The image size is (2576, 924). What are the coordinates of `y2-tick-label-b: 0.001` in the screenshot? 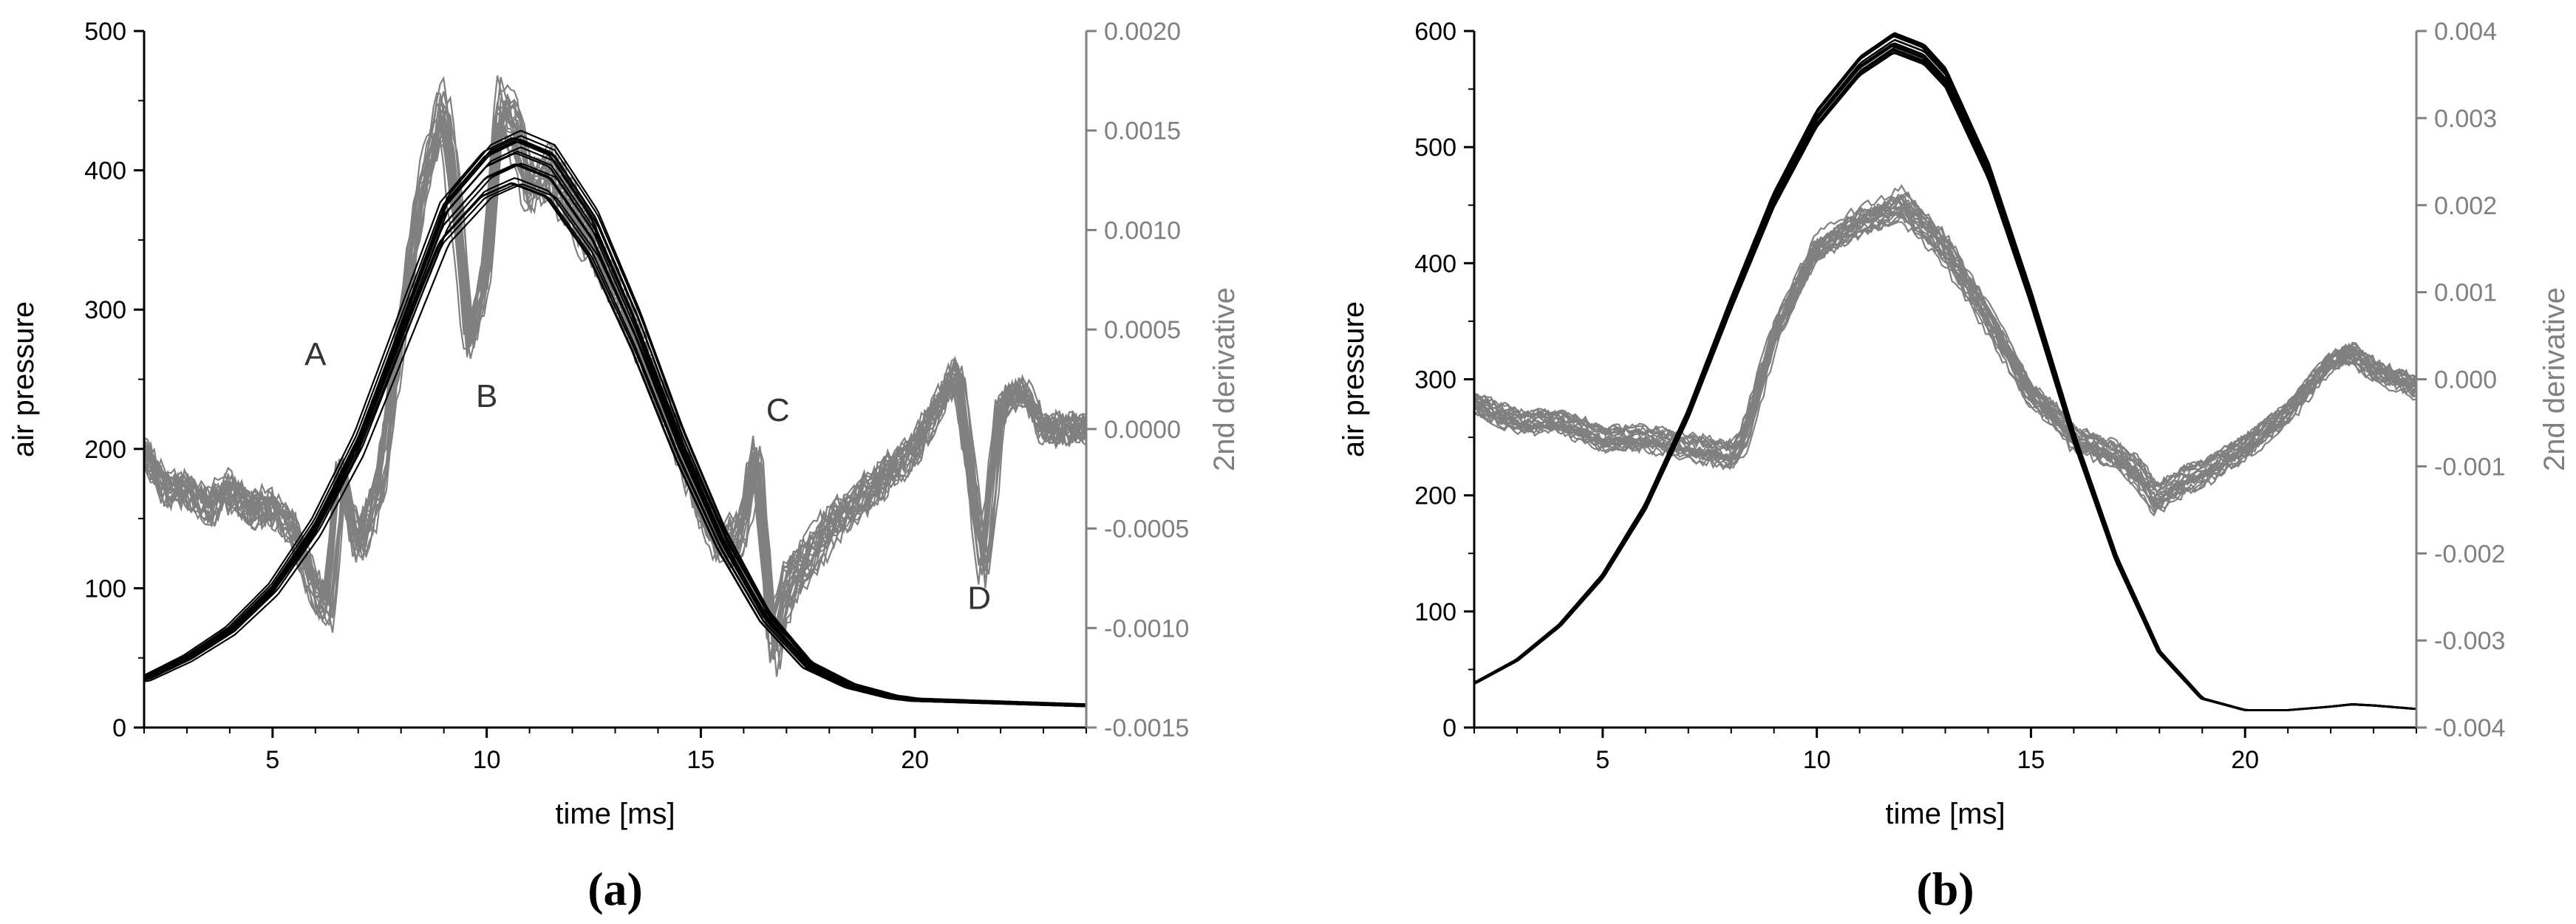 It's located at (2465, 293).